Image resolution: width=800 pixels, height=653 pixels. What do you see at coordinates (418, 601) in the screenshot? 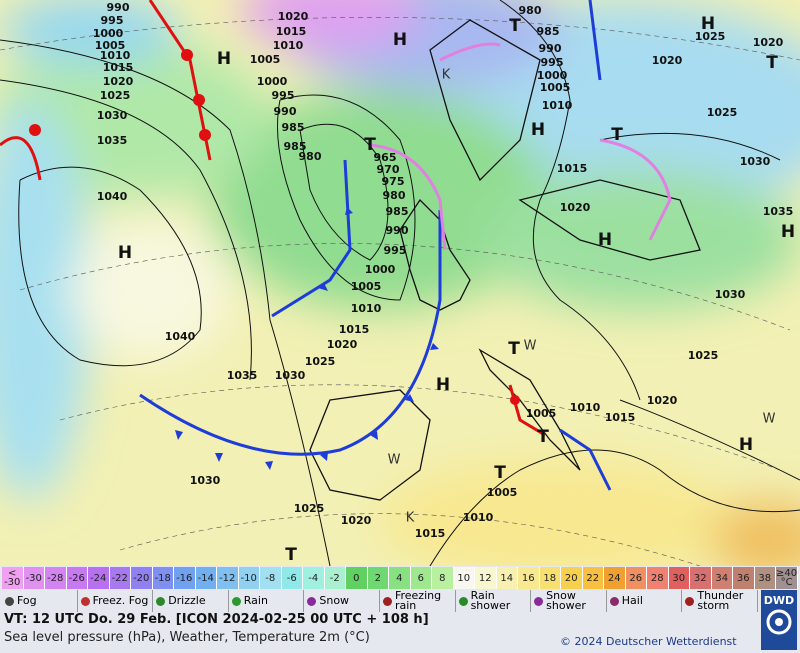
I see `weather-legend-item: Freezing rain` at bounding box center [418, 601].